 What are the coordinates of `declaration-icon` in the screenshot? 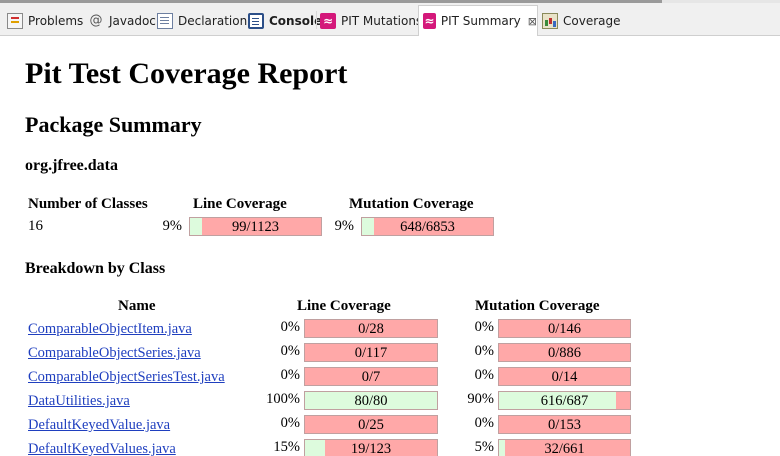 It's located at (165, 21).